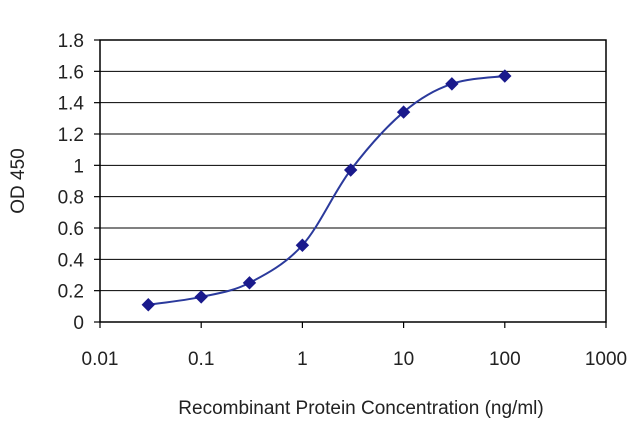  I want to click on x-tick-label: 0.01, so click(100, 359).